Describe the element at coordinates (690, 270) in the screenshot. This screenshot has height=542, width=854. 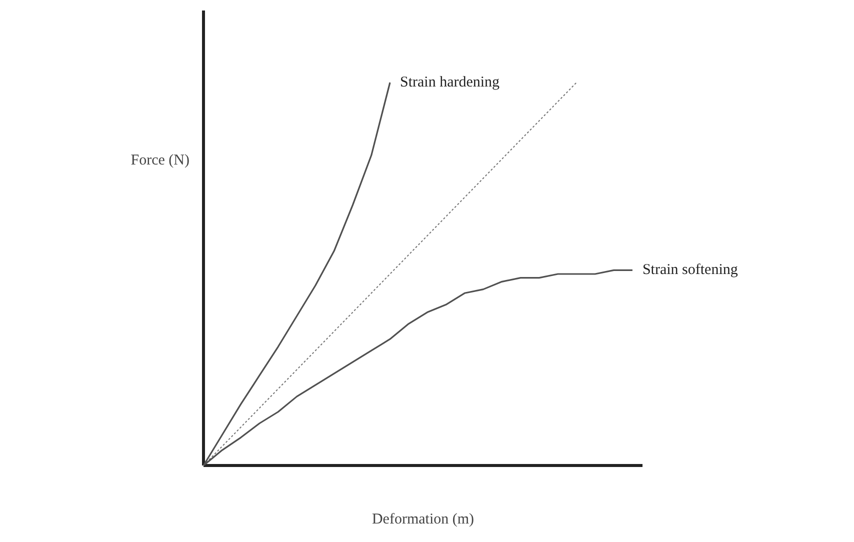
I see `series-label: Strain softening` at that location.